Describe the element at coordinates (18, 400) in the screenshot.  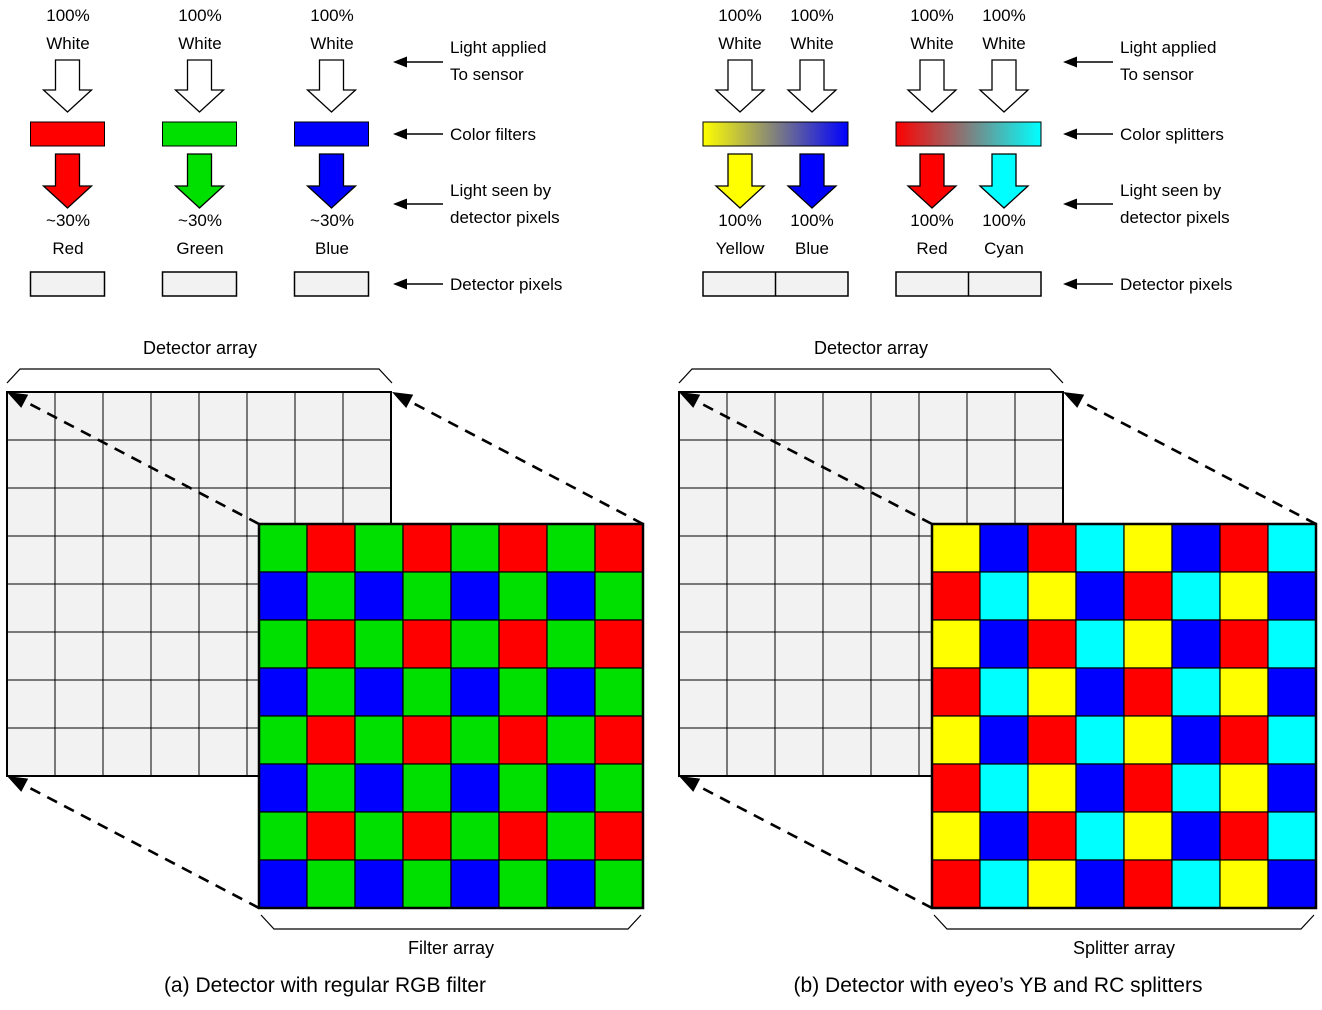
I see `zoom-connector-head` at that location.